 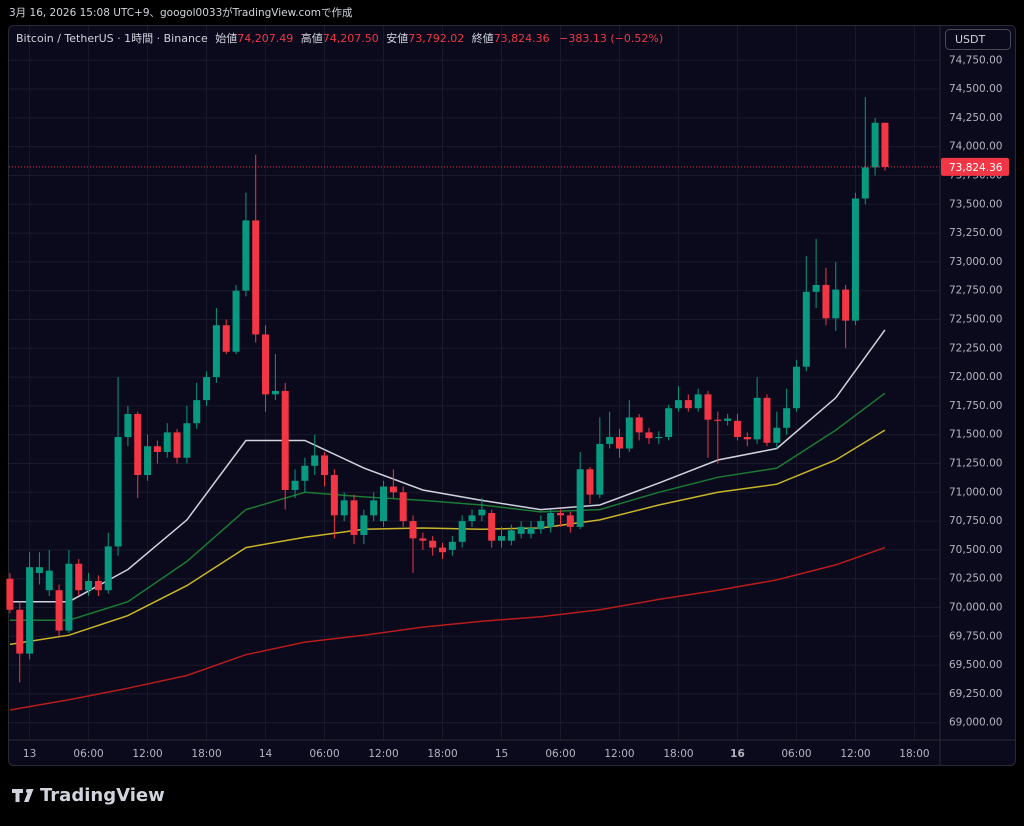 What do you see at coordinates (226, 38) in the screenshot?
I see `open-label: 始値` at bounding box center [226, 38].